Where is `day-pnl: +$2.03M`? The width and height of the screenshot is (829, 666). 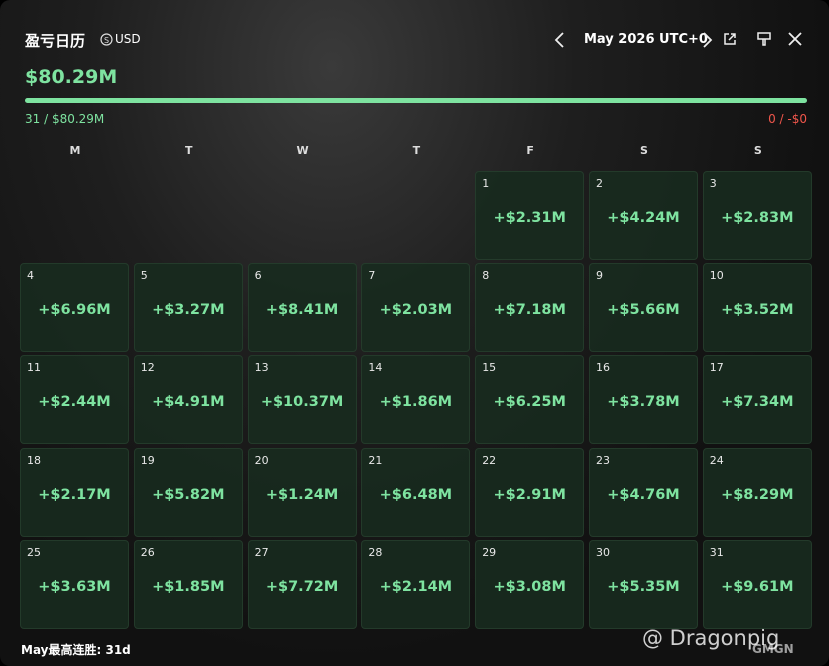 day-pnl: +$2.03M is located at coordinates (416, 310).